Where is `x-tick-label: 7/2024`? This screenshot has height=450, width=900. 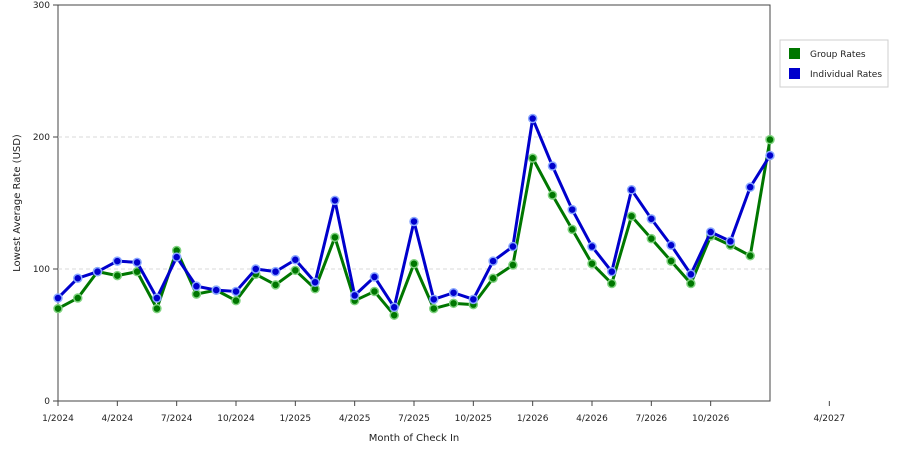
x-tick-label: 7/2024 is located at coordinates (177, 419).